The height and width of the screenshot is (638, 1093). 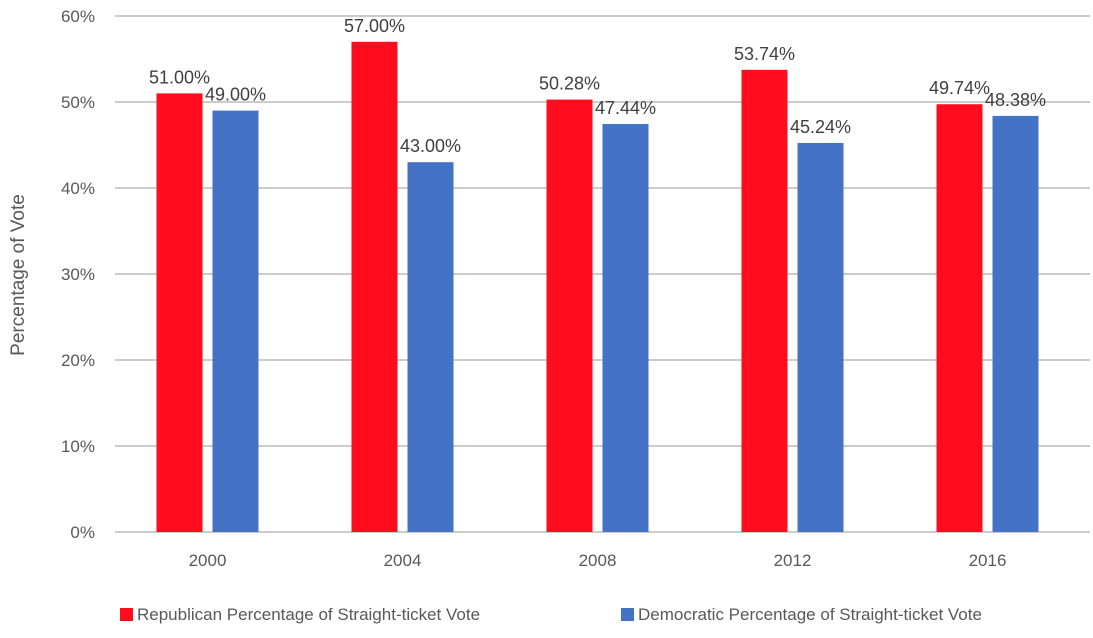 I want to click on y-tick-label: 10%, so click(x=78, y=446).